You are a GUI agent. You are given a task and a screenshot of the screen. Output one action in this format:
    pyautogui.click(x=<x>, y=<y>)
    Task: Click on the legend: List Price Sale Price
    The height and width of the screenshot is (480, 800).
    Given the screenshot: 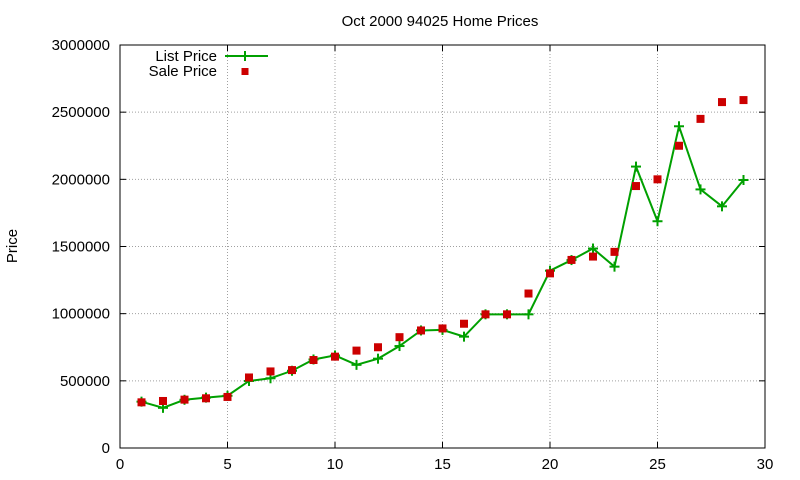 What is the action you would take?
    pyautogui.click(x=208, y=64)
    